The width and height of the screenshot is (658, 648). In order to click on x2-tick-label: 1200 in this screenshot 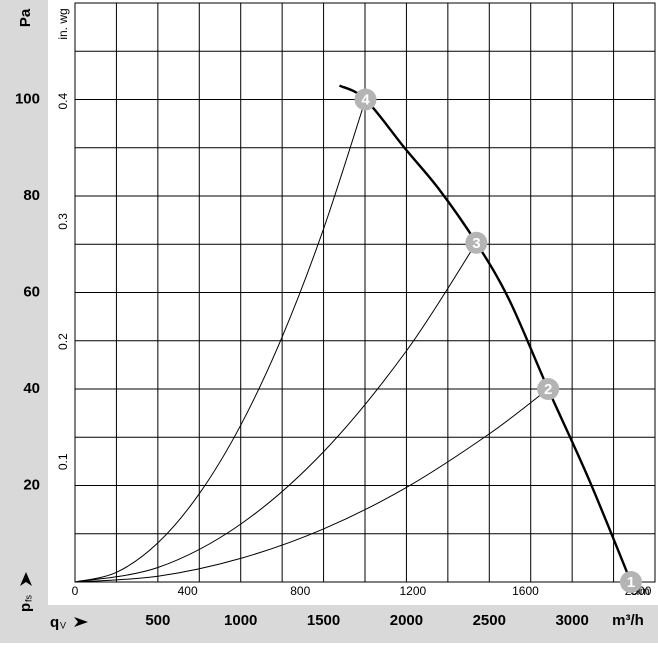, I will do `click(413, 591)`.